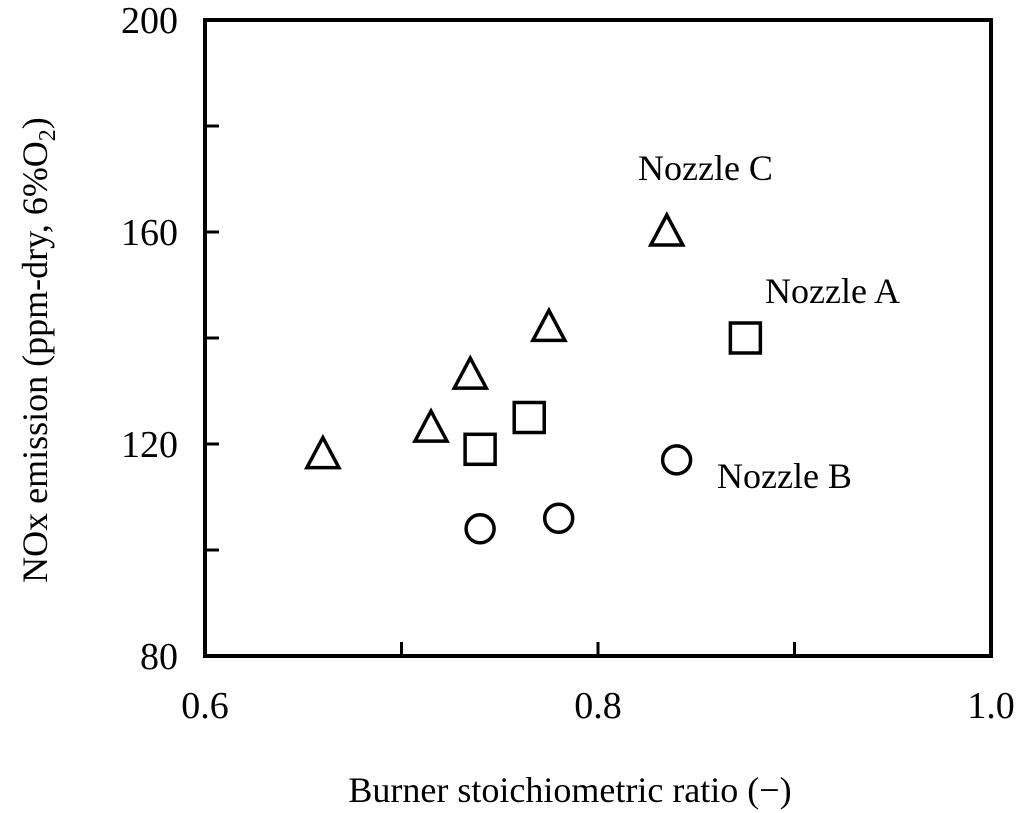 The width and height of the screenshot is (1024, 813). What do you see at coordinates (35, 123) in the screenshot?
I see `y-axis-title-suffix: )` at bounding box center [35, 123].